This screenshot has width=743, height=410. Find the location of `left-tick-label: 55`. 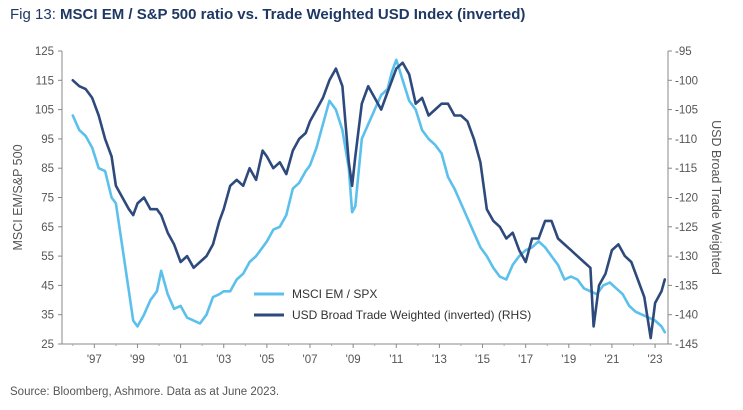

left-tick-label: 55 is located at coordinates (47, 257).